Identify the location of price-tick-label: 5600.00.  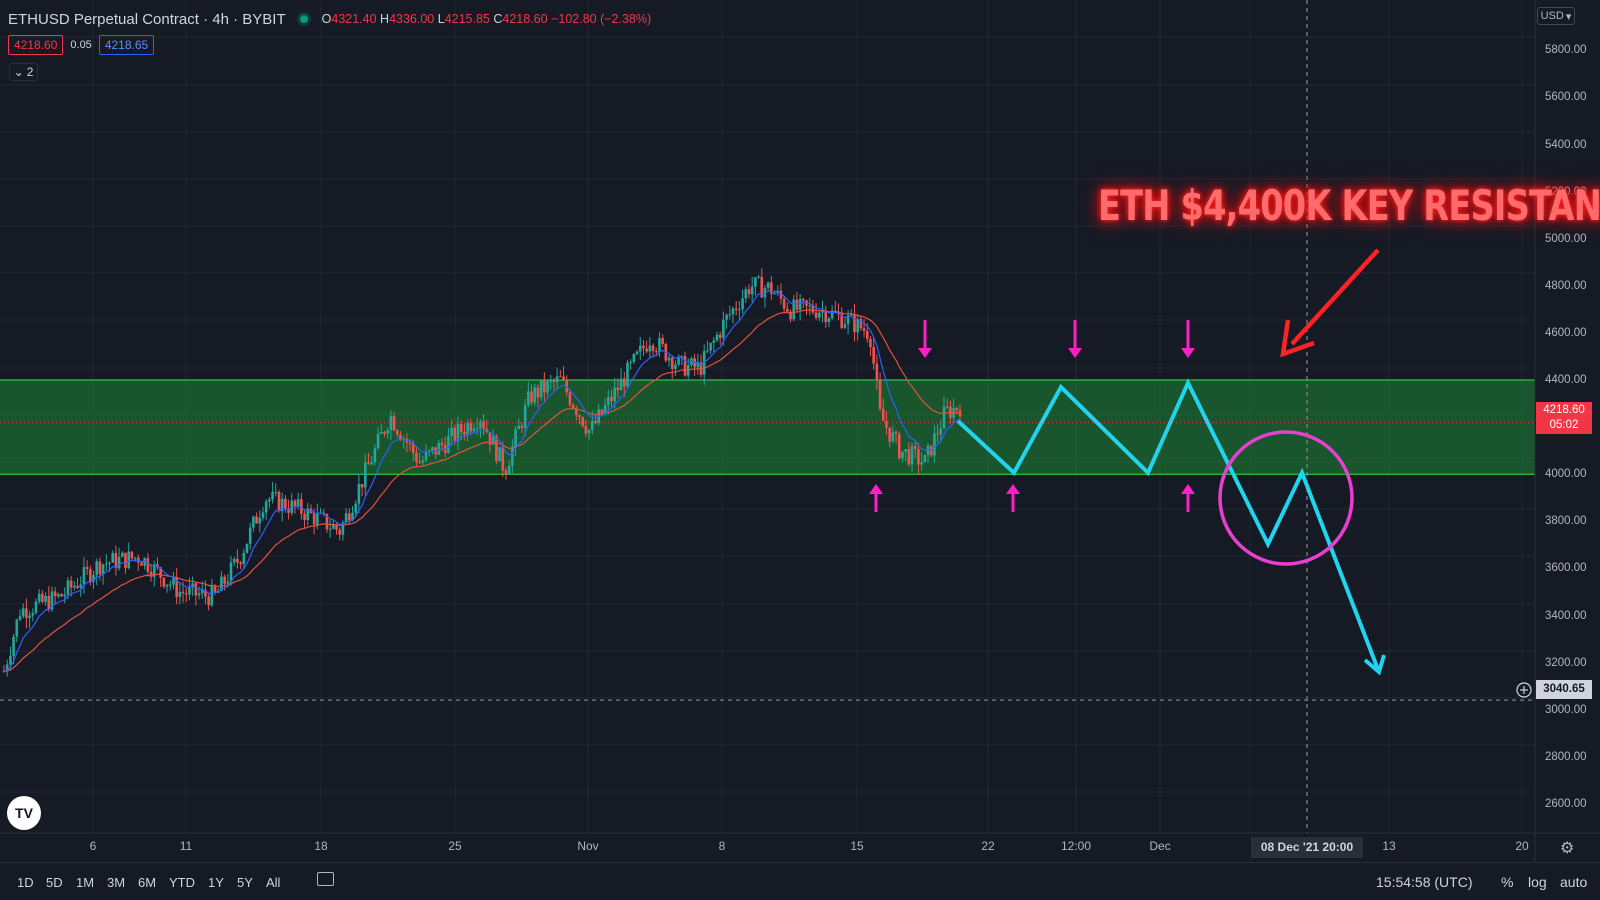
(1566, 97).